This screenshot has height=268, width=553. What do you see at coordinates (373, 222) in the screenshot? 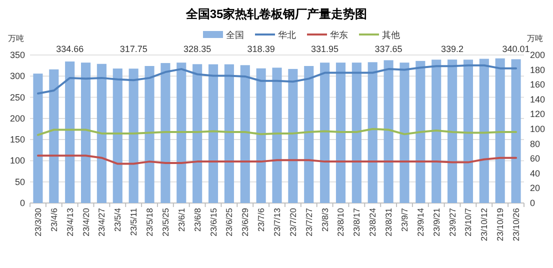
I see `x-tick-label: 23/8/24` at bounding box center [373, 222].